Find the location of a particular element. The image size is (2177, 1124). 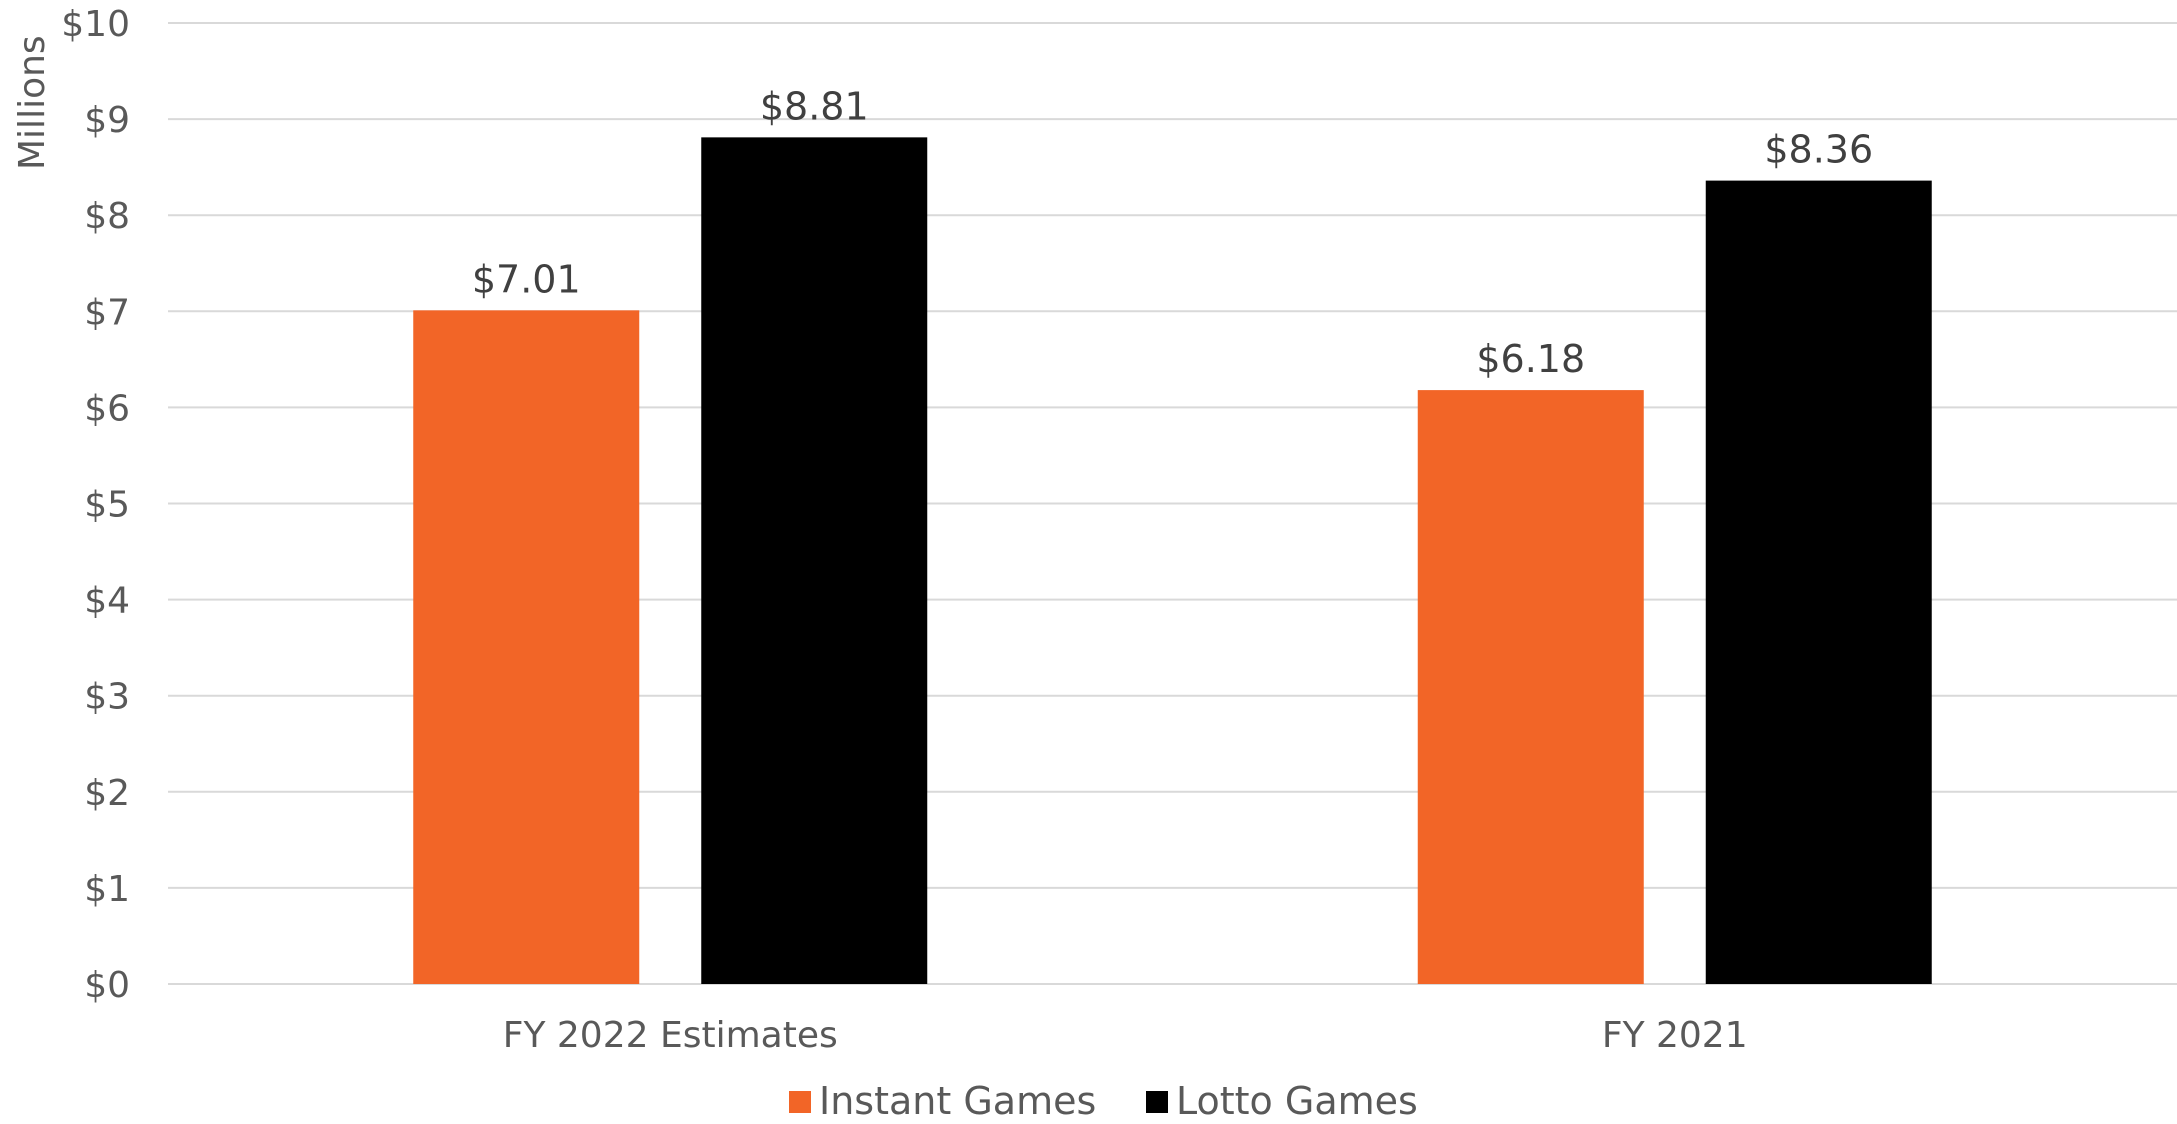

y-tick-label: $3 is located at coordinates (107, 697).